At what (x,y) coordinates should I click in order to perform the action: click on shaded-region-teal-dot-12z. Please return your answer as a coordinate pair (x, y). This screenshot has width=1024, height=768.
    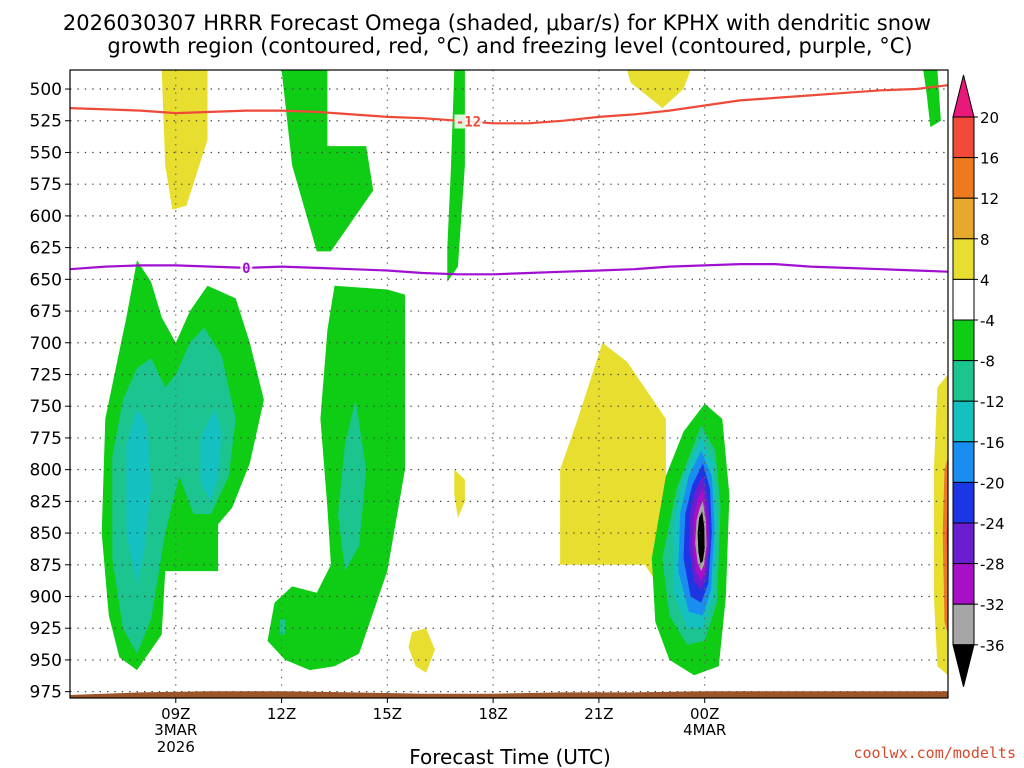
    Looking at the image, I should click on (282, 627).